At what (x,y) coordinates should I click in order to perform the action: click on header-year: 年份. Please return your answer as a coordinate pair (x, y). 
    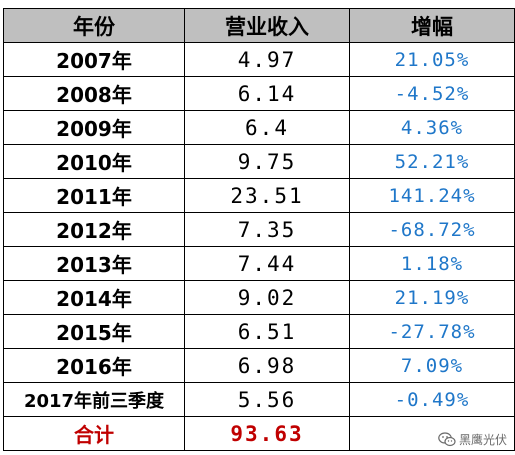
    Looking at the image, I should click on (94, 25).